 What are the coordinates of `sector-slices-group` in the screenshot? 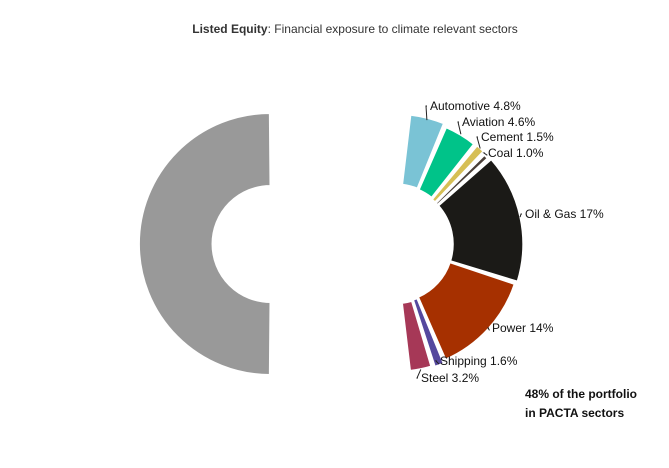 It's located at (462, 243).